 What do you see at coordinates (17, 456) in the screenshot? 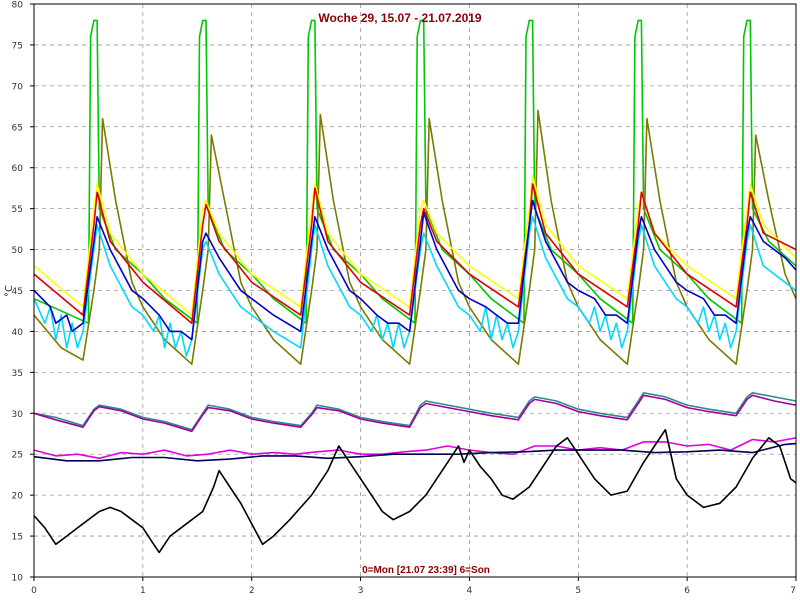
I see `y-tick-label: 25` at bounding box center [17, 456].